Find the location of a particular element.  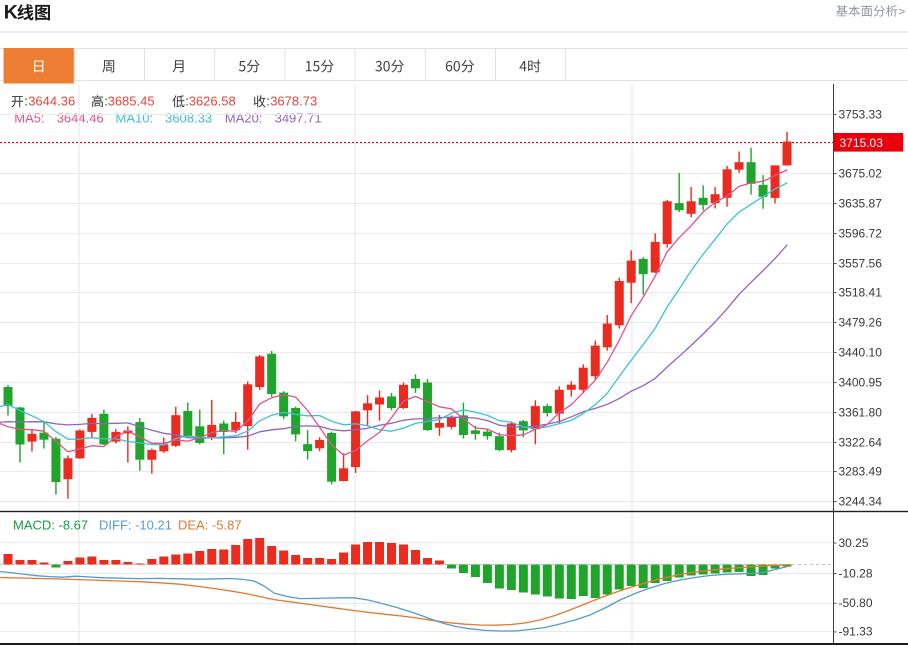

svg-text: MA10: is located at coordinates (135, 117).